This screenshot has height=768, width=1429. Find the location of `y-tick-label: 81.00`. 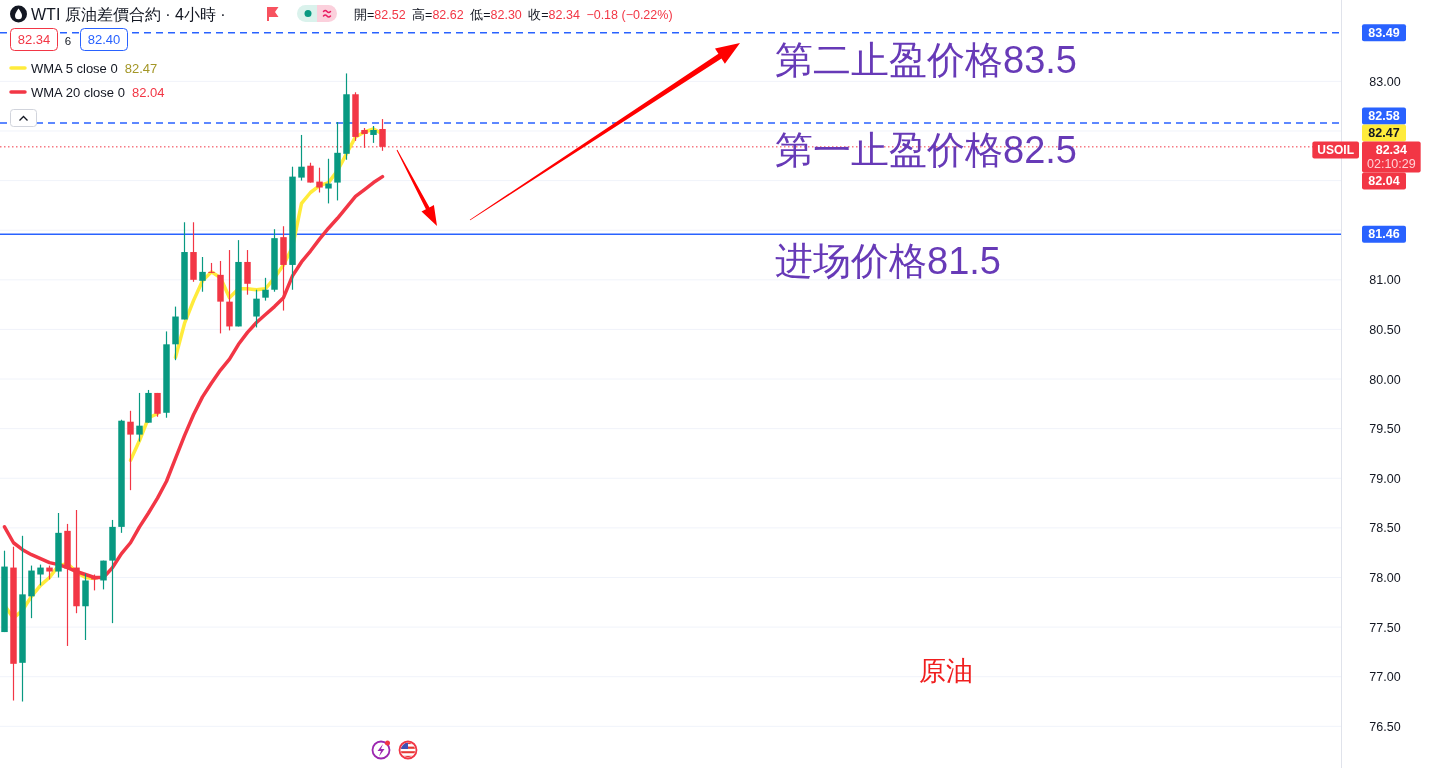

y-tick-label: 81.00 is located at coordinates (1385, 280).